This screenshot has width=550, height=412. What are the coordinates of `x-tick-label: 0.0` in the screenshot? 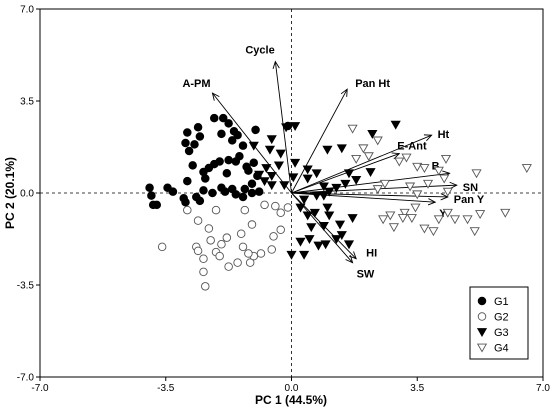 It's located at (292, 388).